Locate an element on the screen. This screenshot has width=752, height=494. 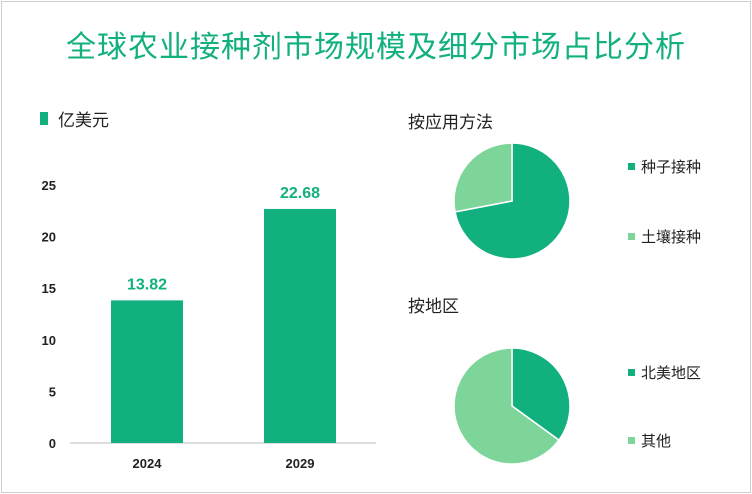
pie2-legend-item-1: 其他 is located at coordinates (649, 440).